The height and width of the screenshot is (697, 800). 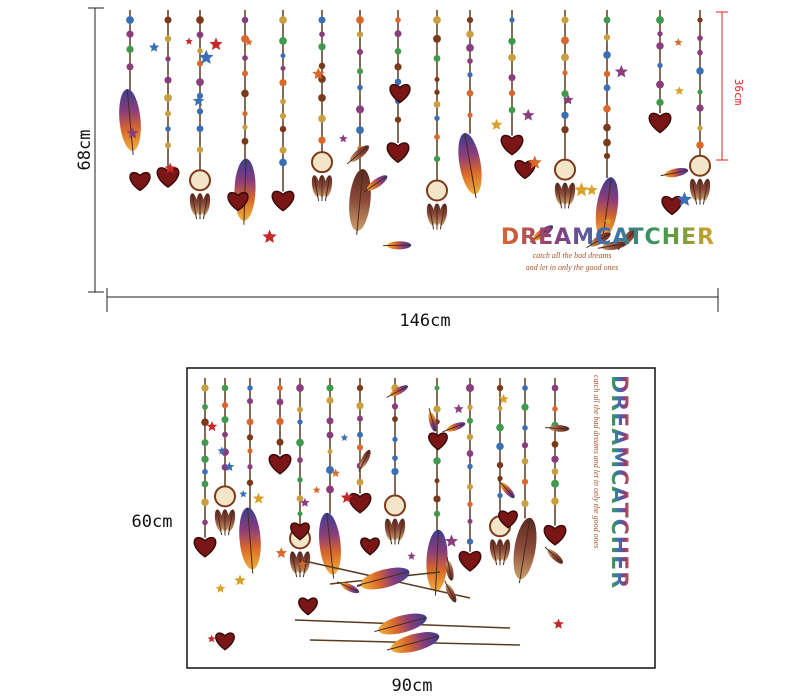 What do you see at coordinates (738, 92) in the screenshot?
I see `drop-label: 36cm` at bounding box center [738, 92].